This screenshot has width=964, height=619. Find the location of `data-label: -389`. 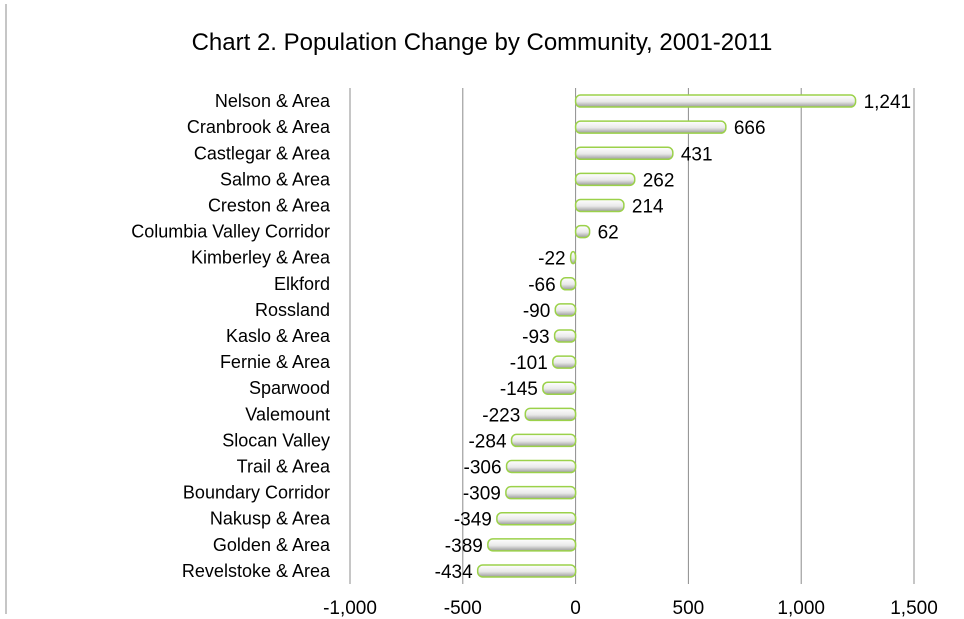

data-label: -389 is located at coordinates (464, 546).